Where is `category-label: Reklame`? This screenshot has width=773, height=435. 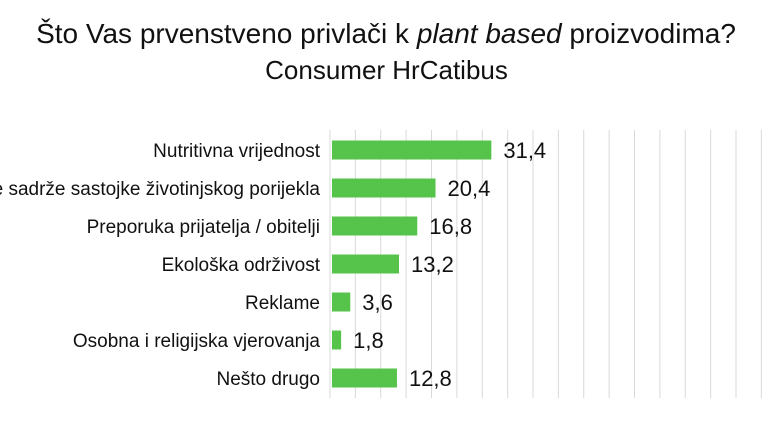 category-label: Reklame is located at coordinates (282, 303).